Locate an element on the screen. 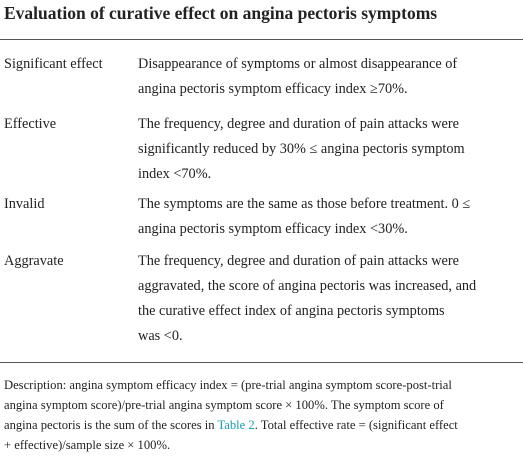  row-label: Effective is located at coordinates (30, 124).